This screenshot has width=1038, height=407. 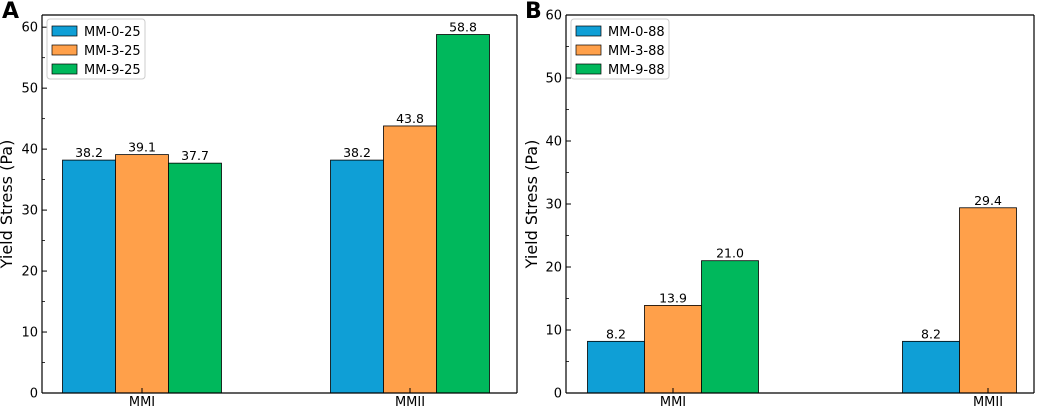 What do you see at coordinates (112, 70) in the screenshot?
I see `legend-entry-label: MM-9-25` at bounding box center [112, 70].